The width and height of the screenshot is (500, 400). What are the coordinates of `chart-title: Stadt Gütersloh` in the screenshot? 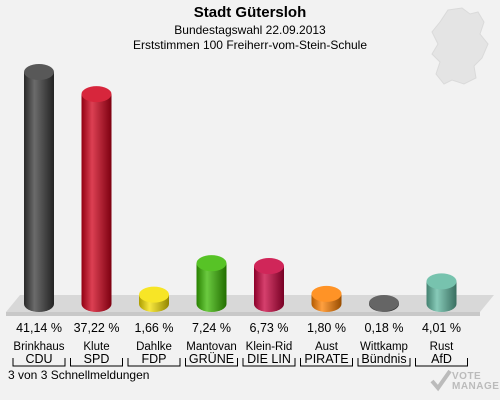 It's located at (250, 12).